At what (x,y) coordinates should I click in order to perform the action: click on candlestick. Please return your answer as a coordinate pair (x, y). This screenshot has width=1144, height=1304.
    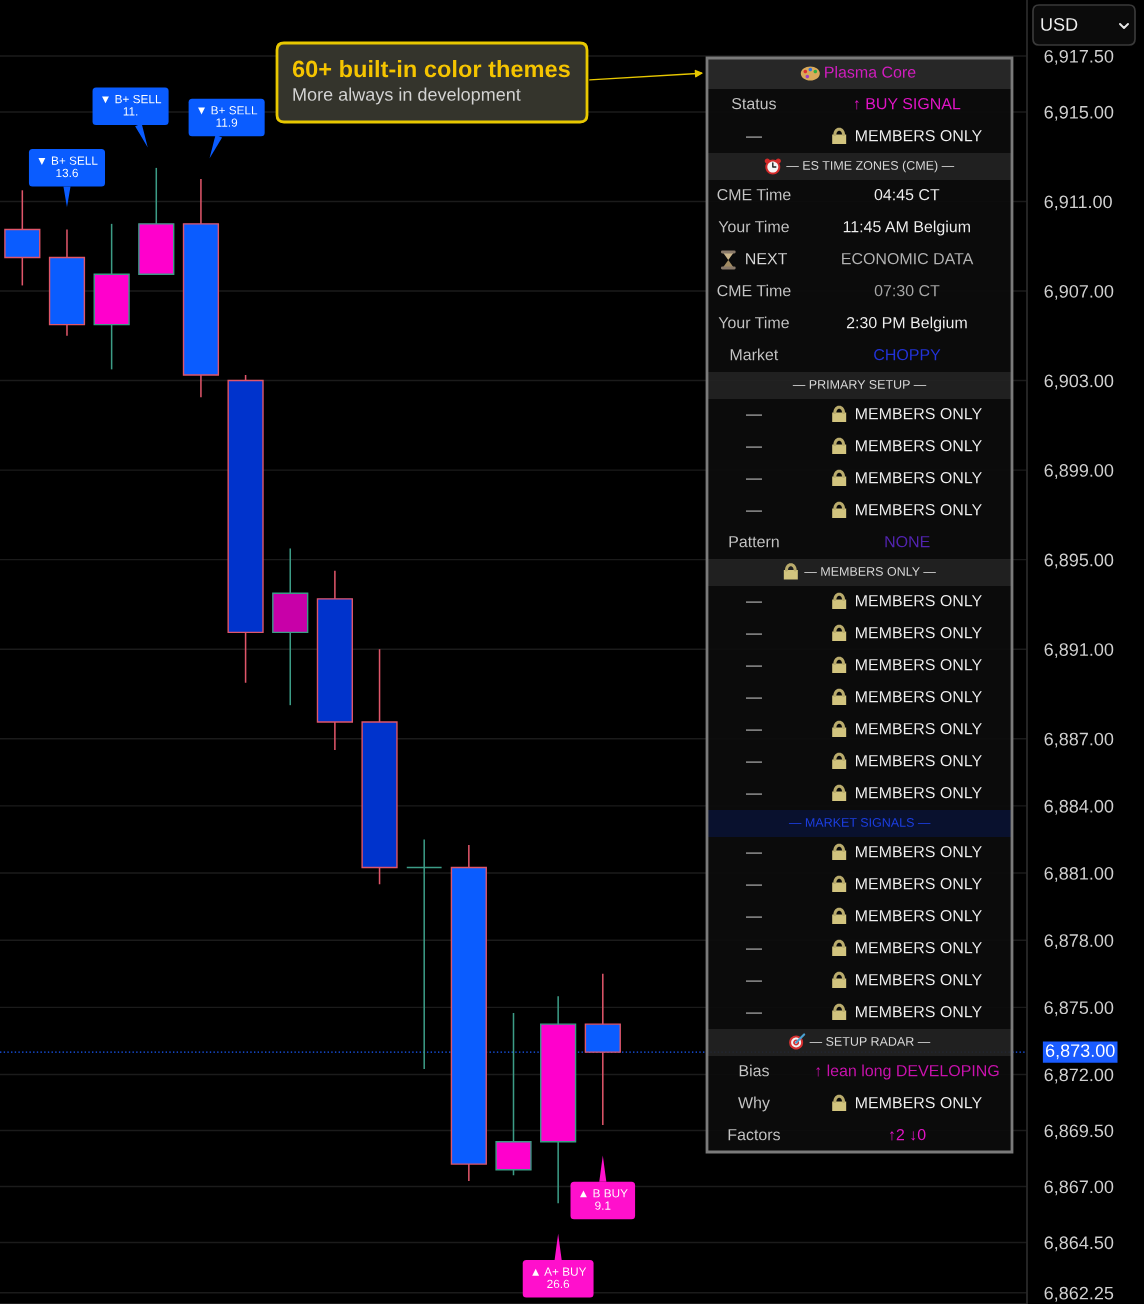
    Looking at the image, I should click on (424, 954).